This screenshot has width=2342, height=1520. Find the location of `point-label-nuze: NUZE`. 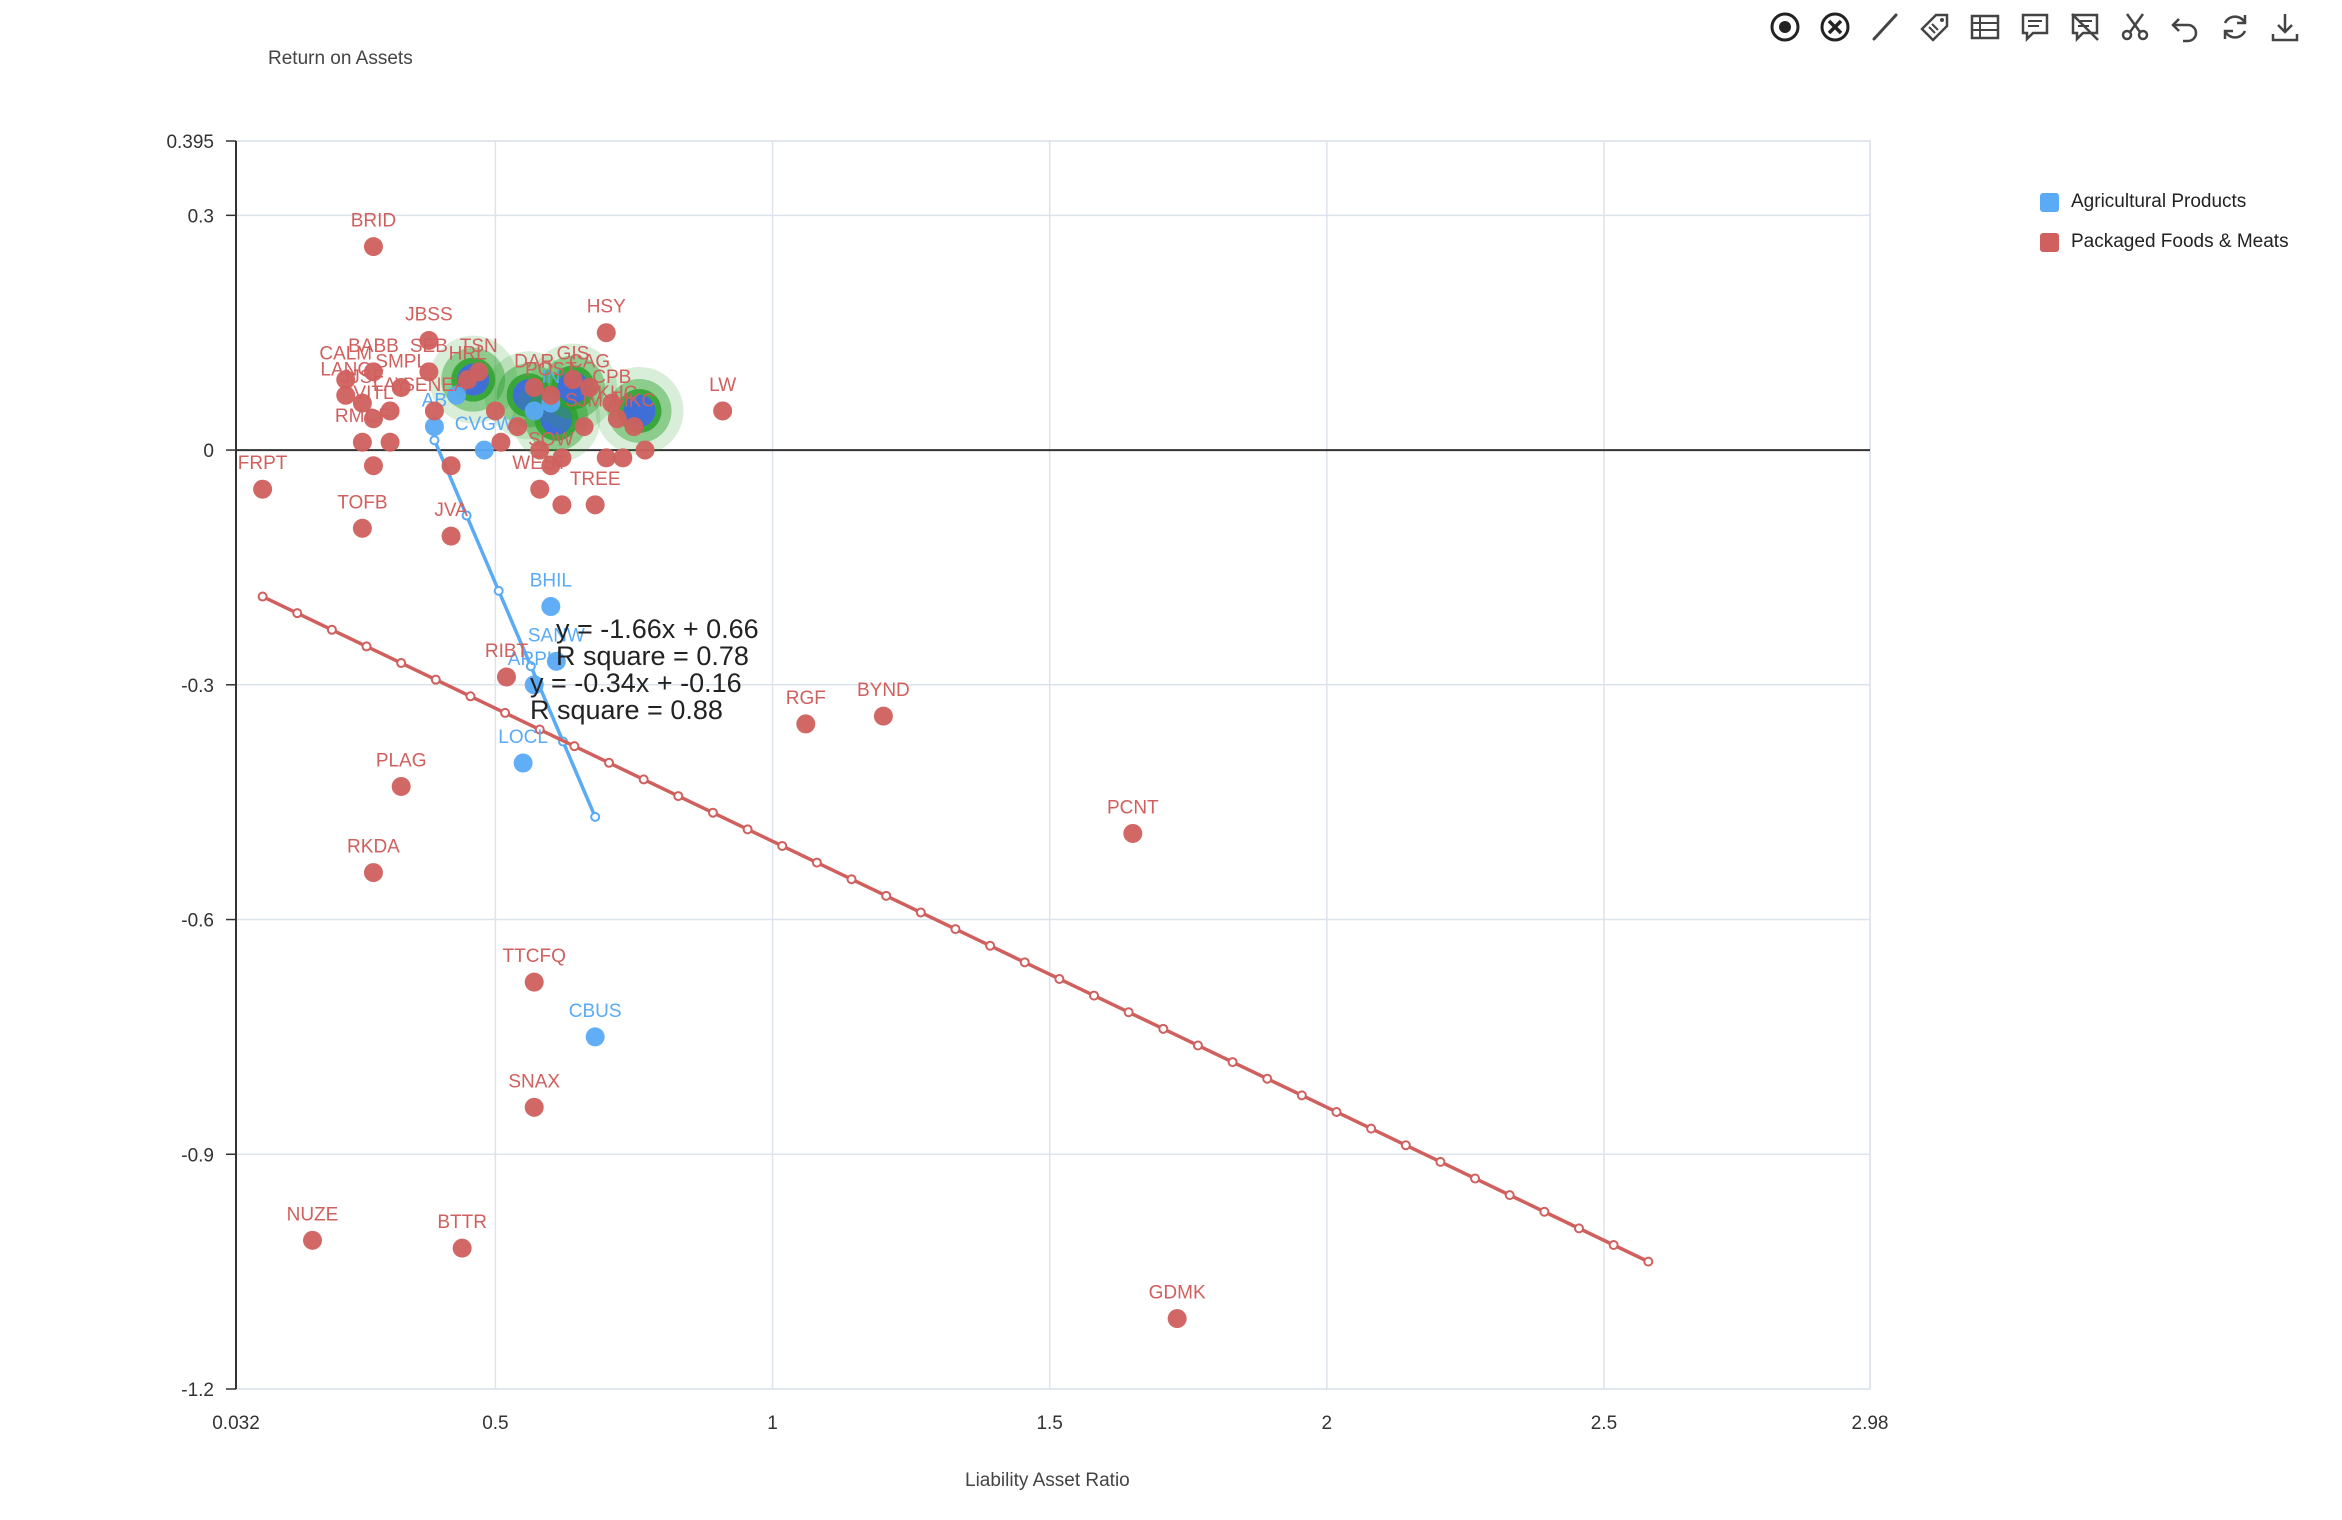

point-label-nuze: NUZE is located at coordinates (313, 1214).